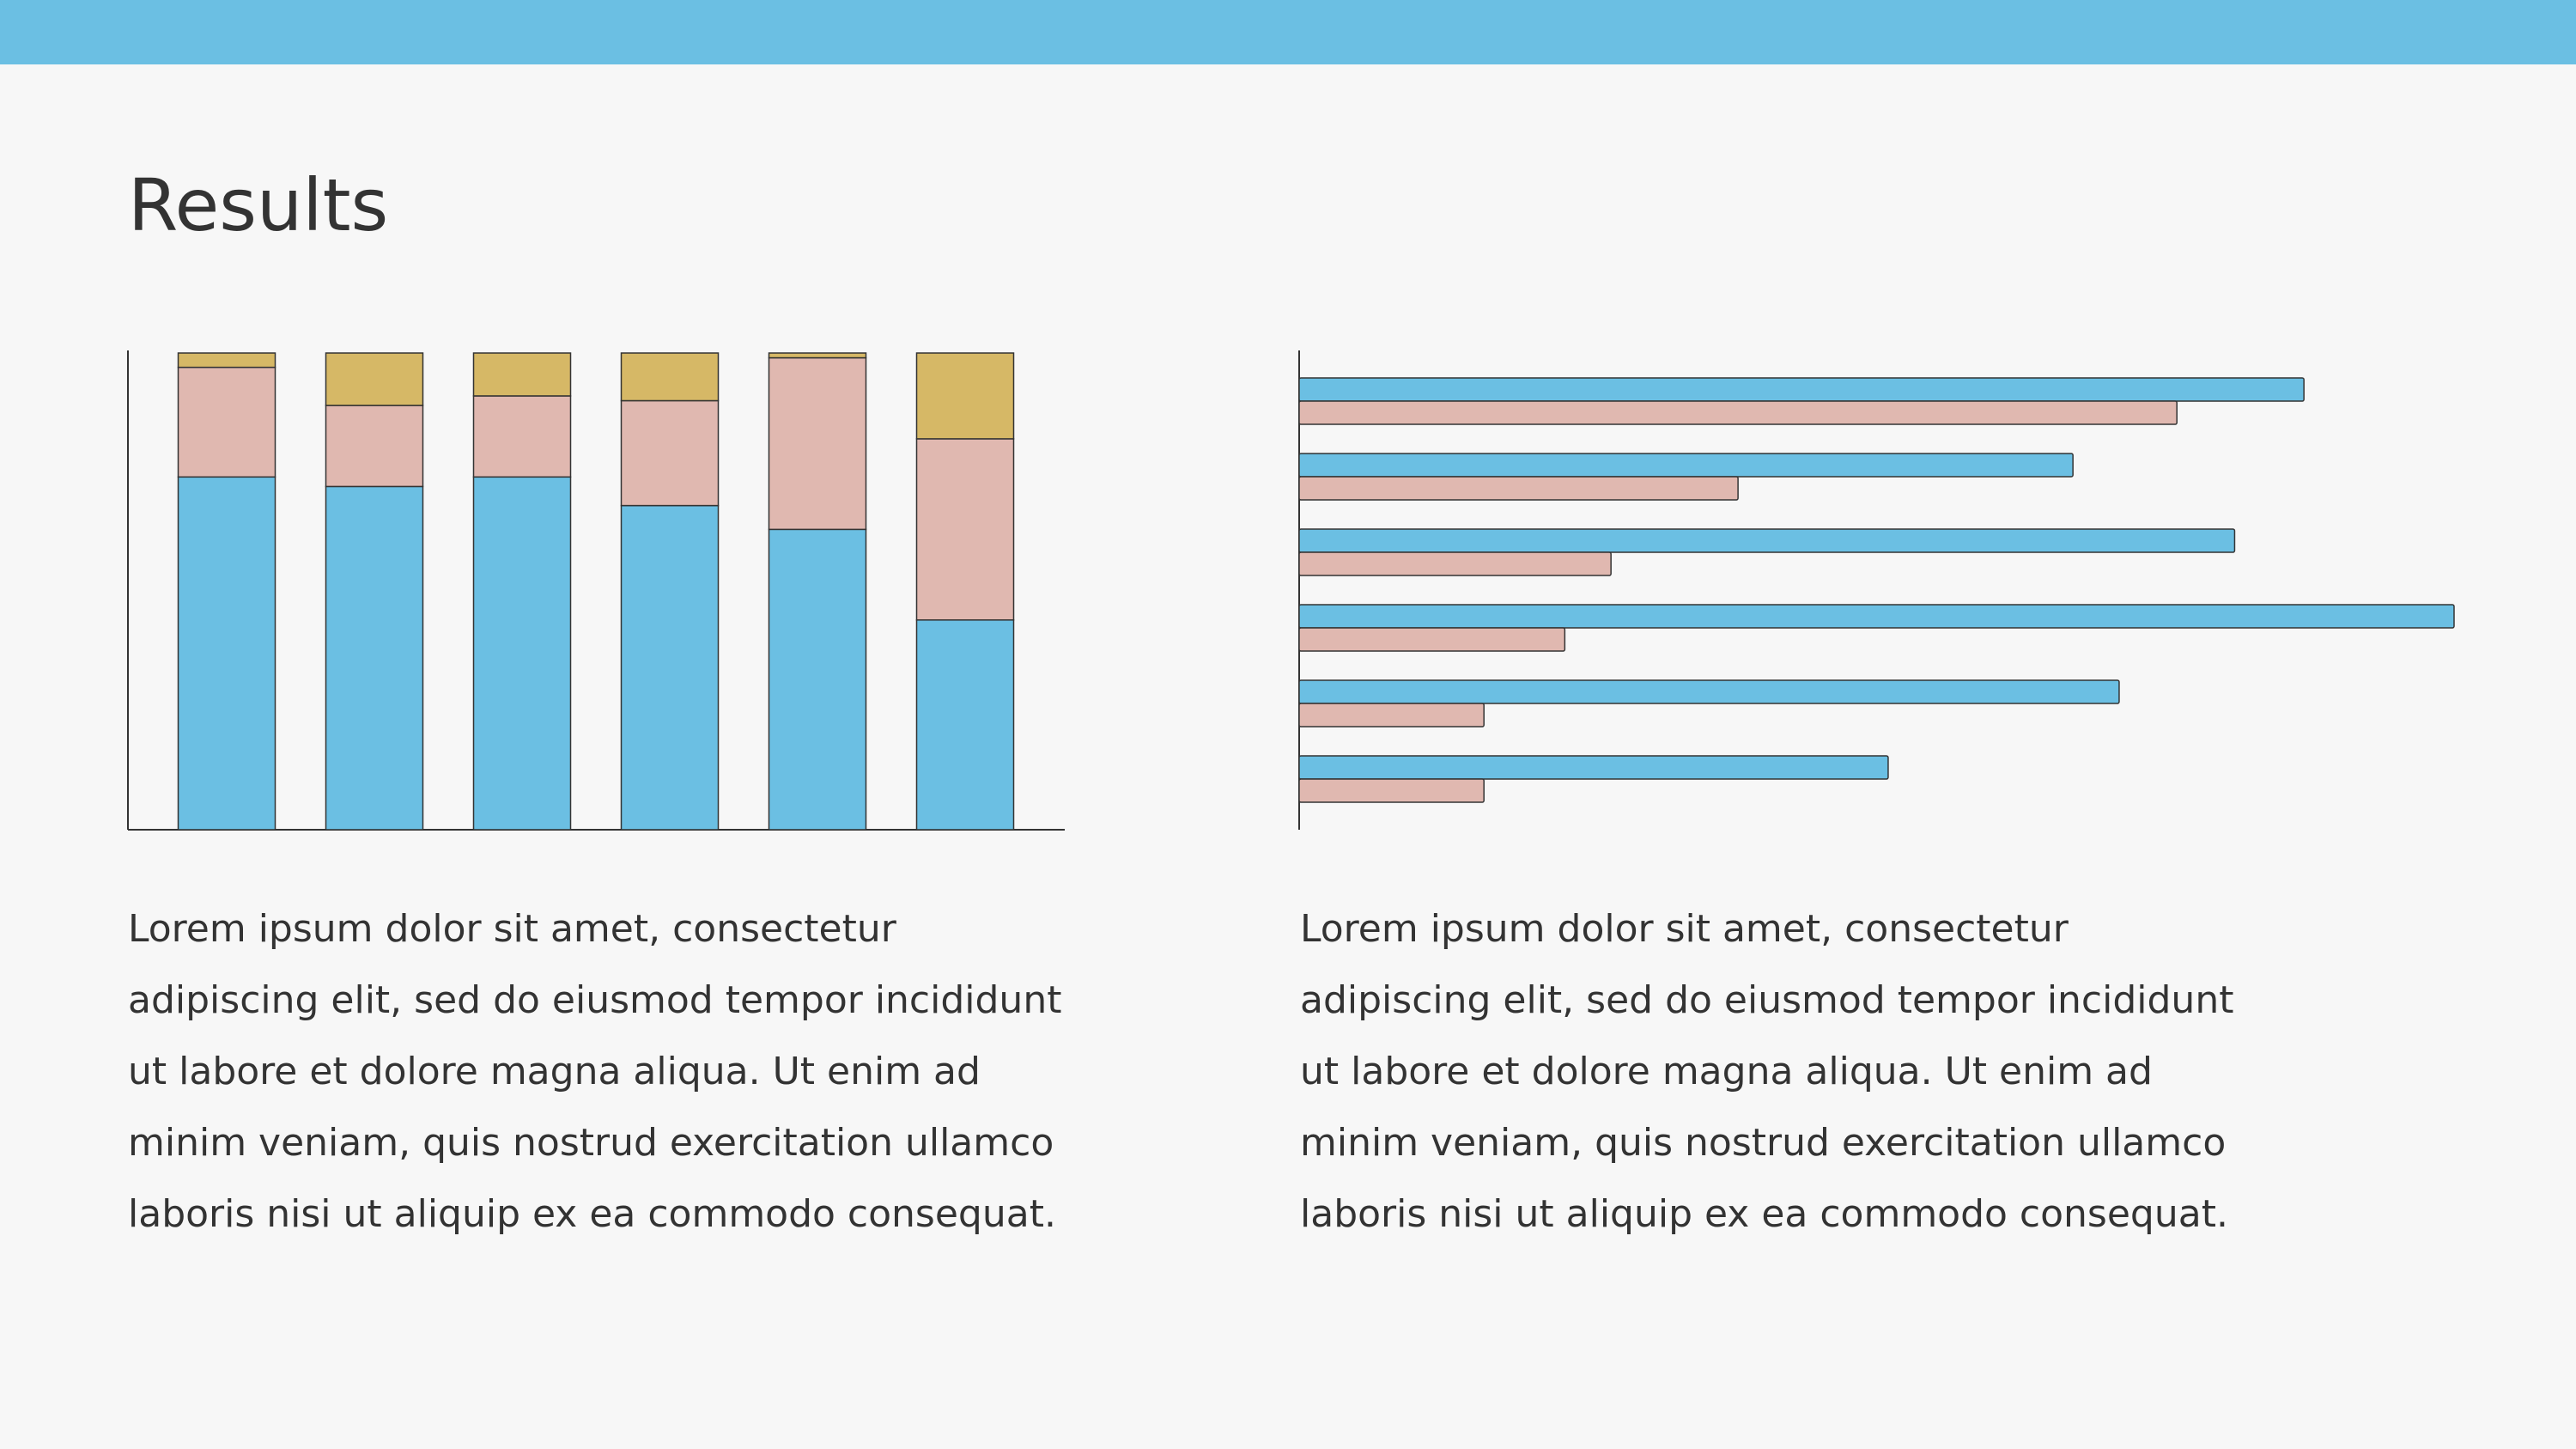 This screenshot has height=1449, width=2576. What do you see at coordinates (1288, 32) in the screenshot?
I see `top-bar` at bounding box center [1288, 32].